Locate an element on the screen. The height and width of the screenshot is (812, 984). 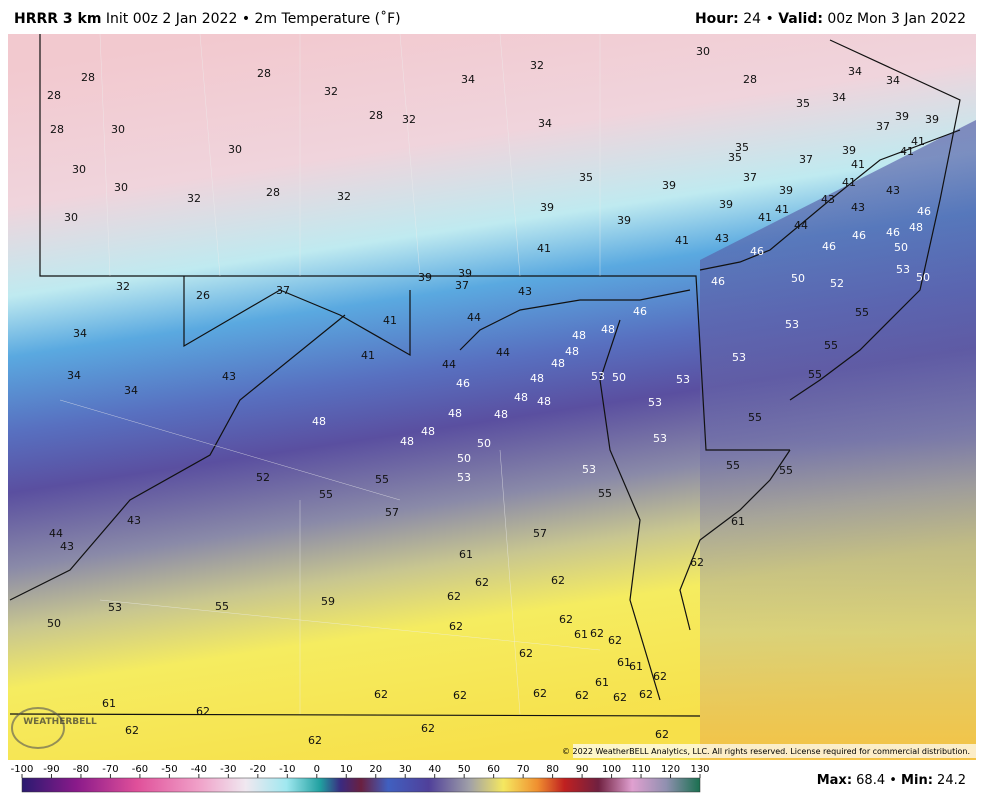
colorbar-tick-label: 100 is located at coordinates (611, 769).